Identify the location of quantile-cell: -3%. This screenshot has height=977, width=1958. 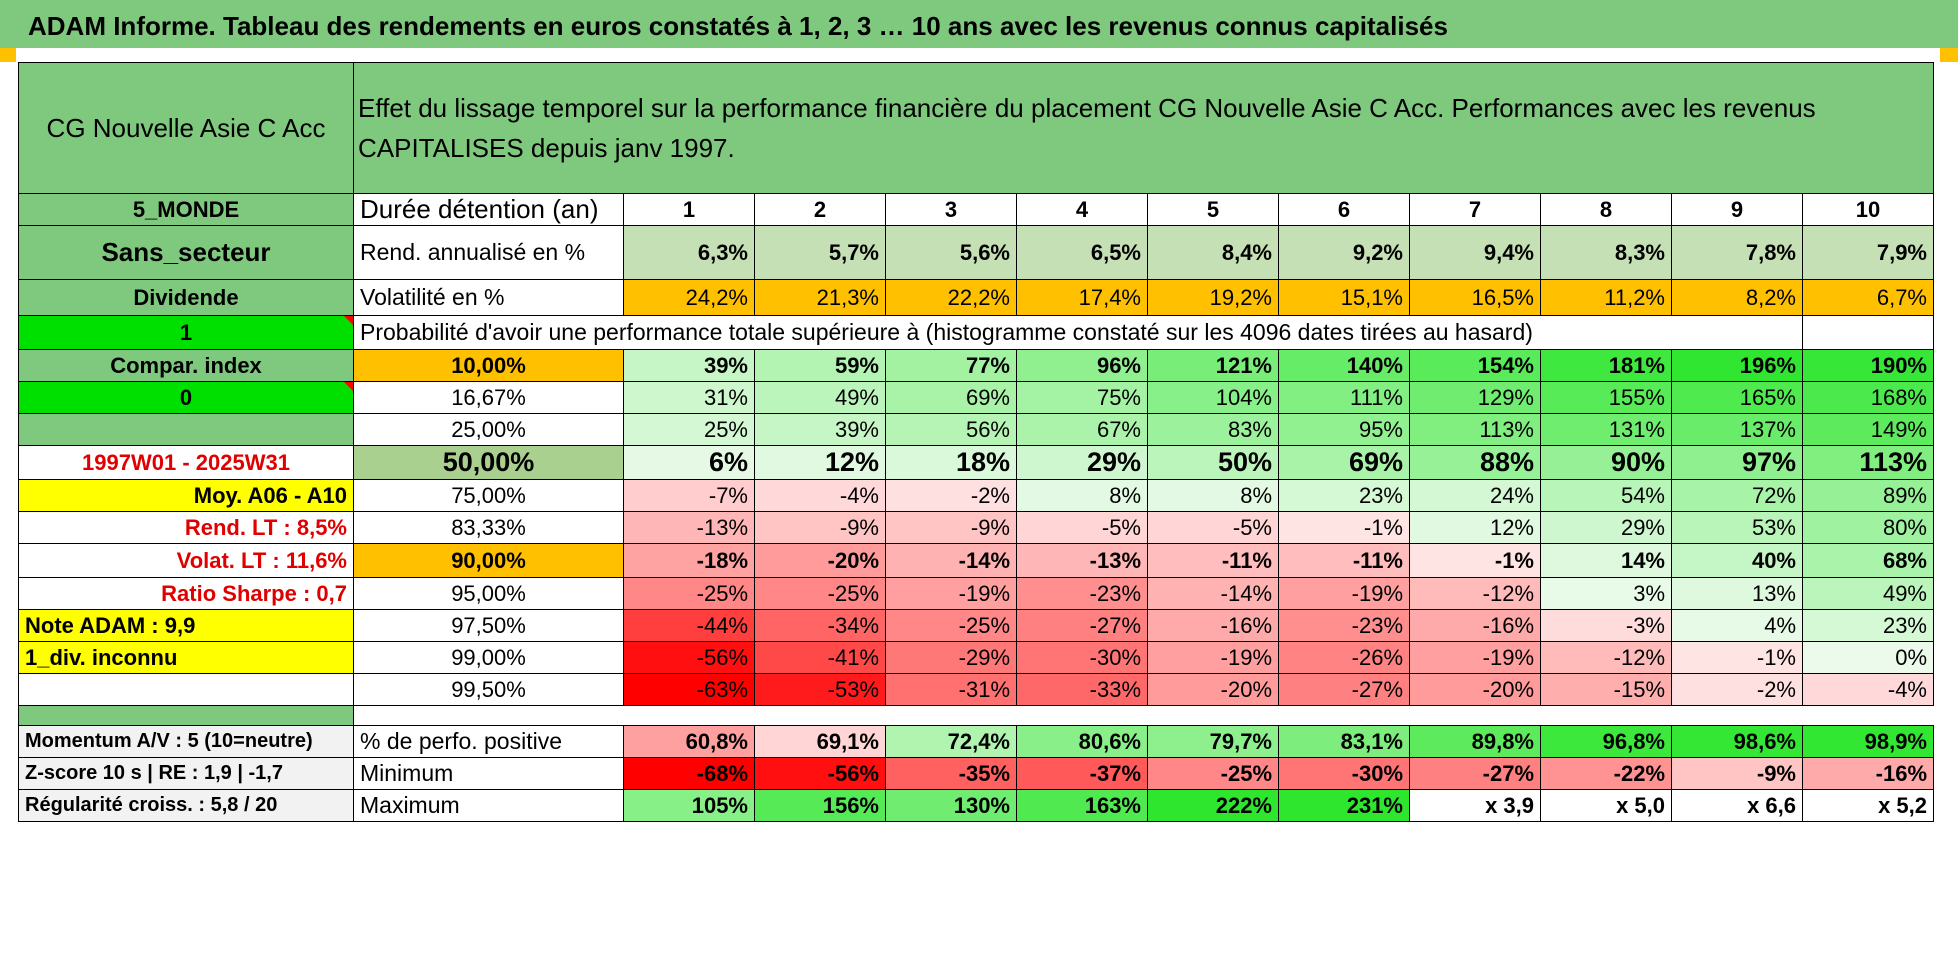
(1606, 625).